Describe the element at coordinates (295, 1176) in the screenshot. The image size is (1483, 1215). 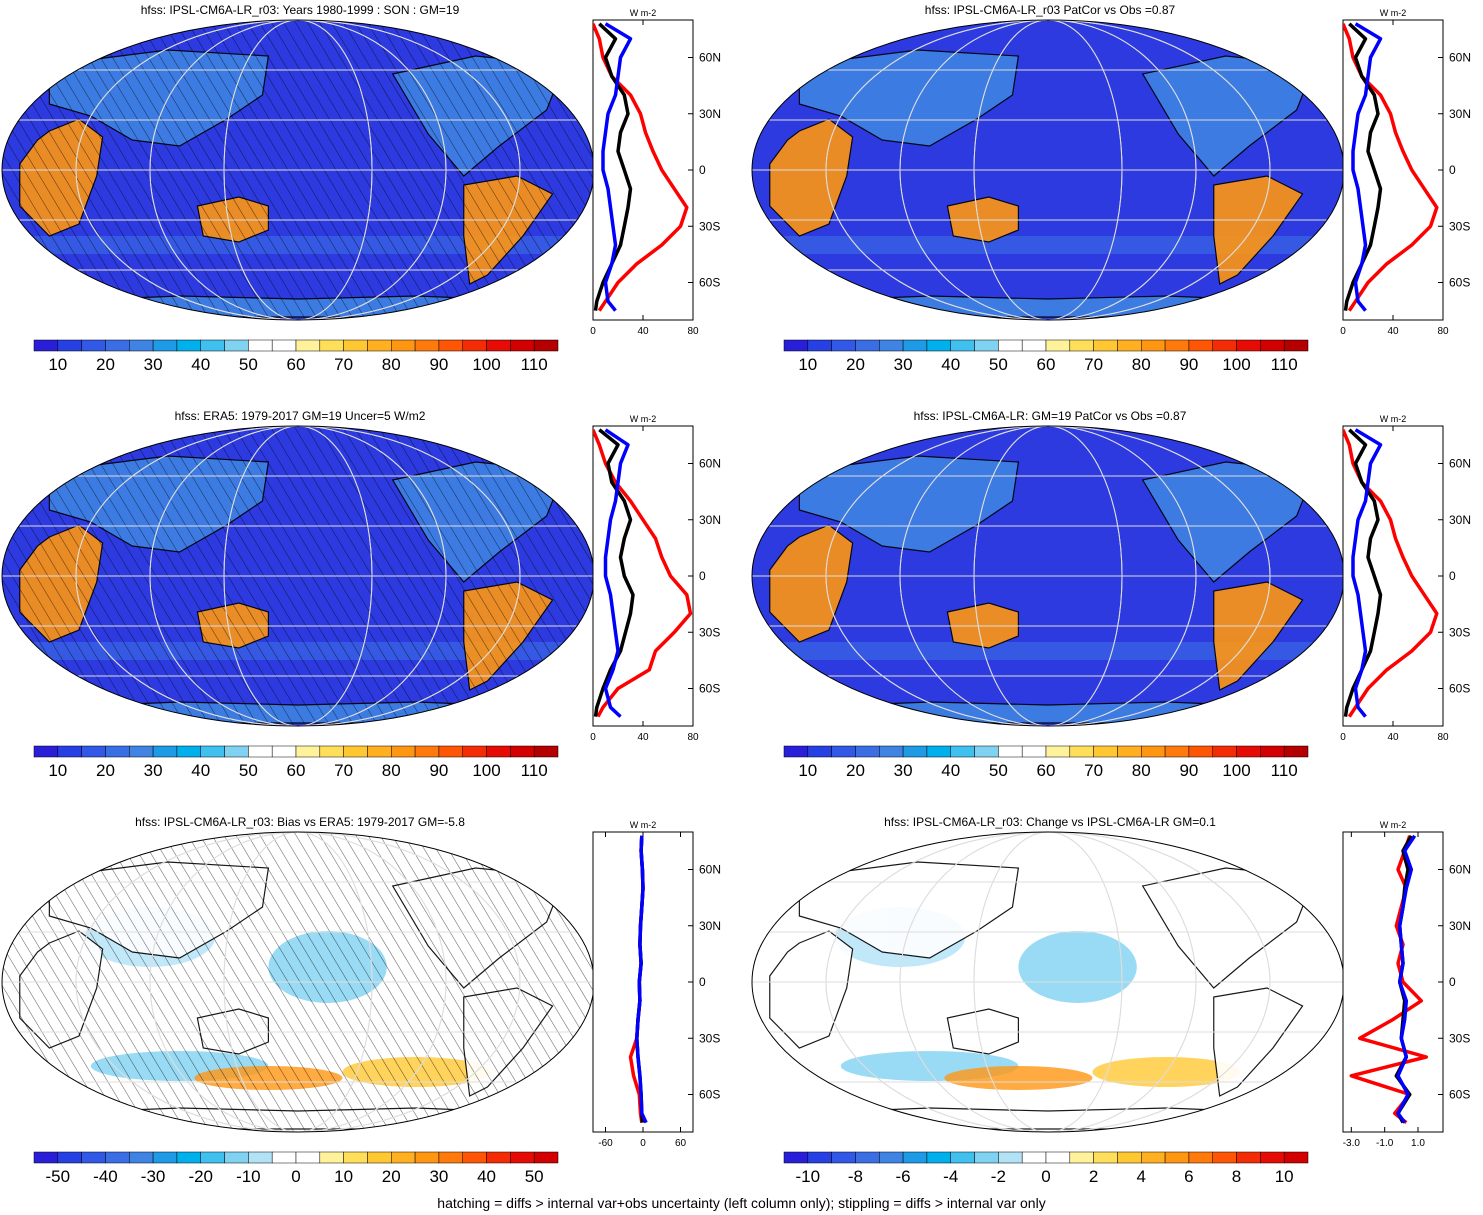
I see `colorbar-label: 0` at that location.